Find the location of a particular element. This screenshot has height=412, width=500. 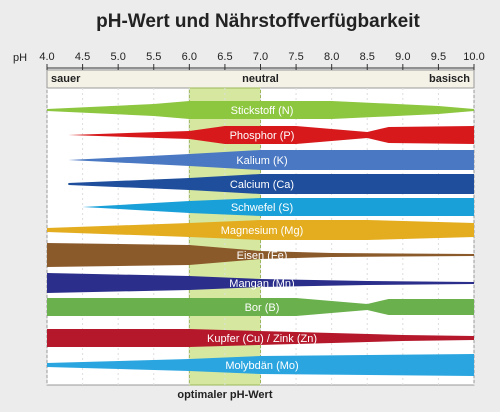

x-tick-label: 6.5 is located at coordinates (224, 57).